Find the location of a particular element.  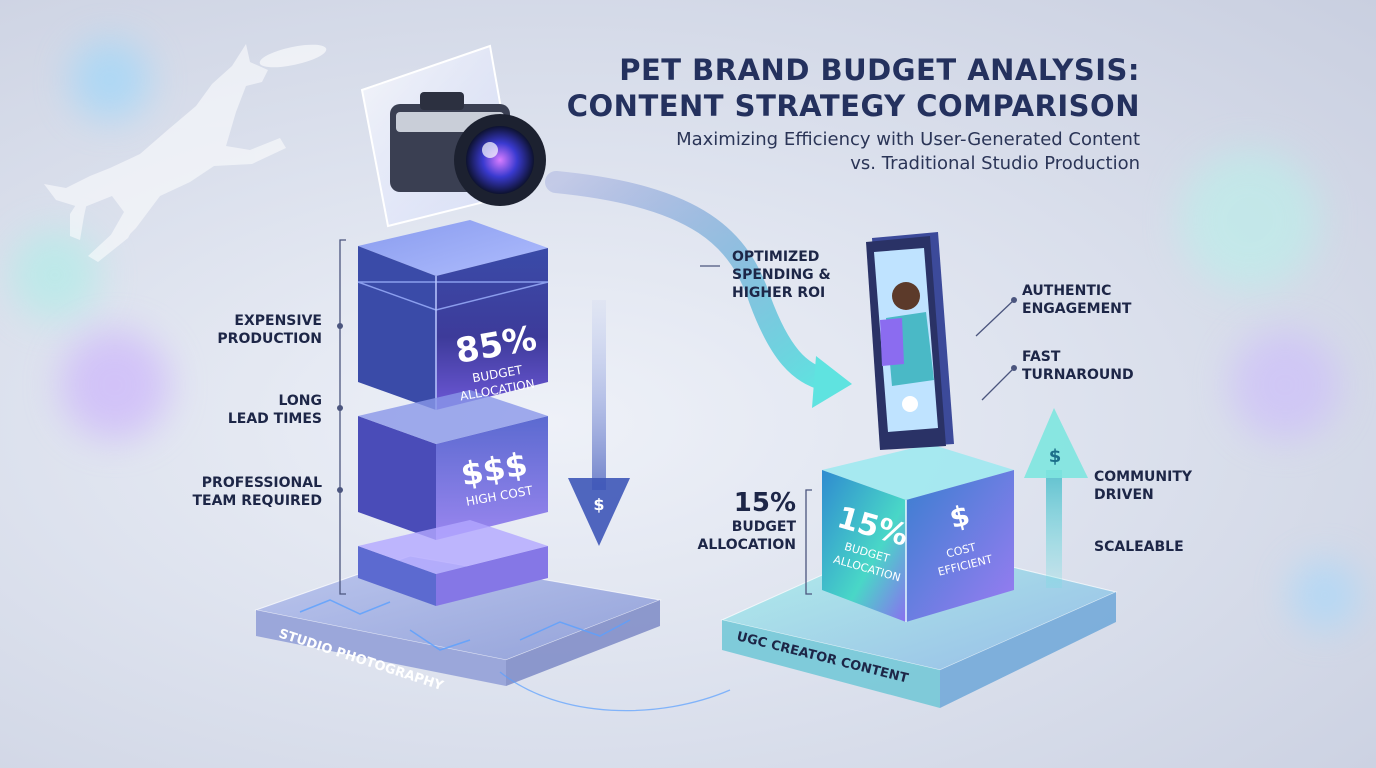

flow-label: OPTIMIZED SPENDING & HIGHER ROI is located at coordinates (781, 275).